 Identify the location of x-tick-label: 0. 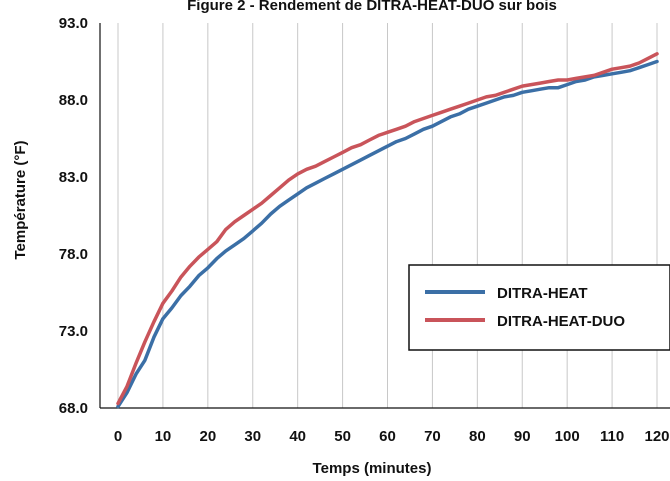
(118, 436).